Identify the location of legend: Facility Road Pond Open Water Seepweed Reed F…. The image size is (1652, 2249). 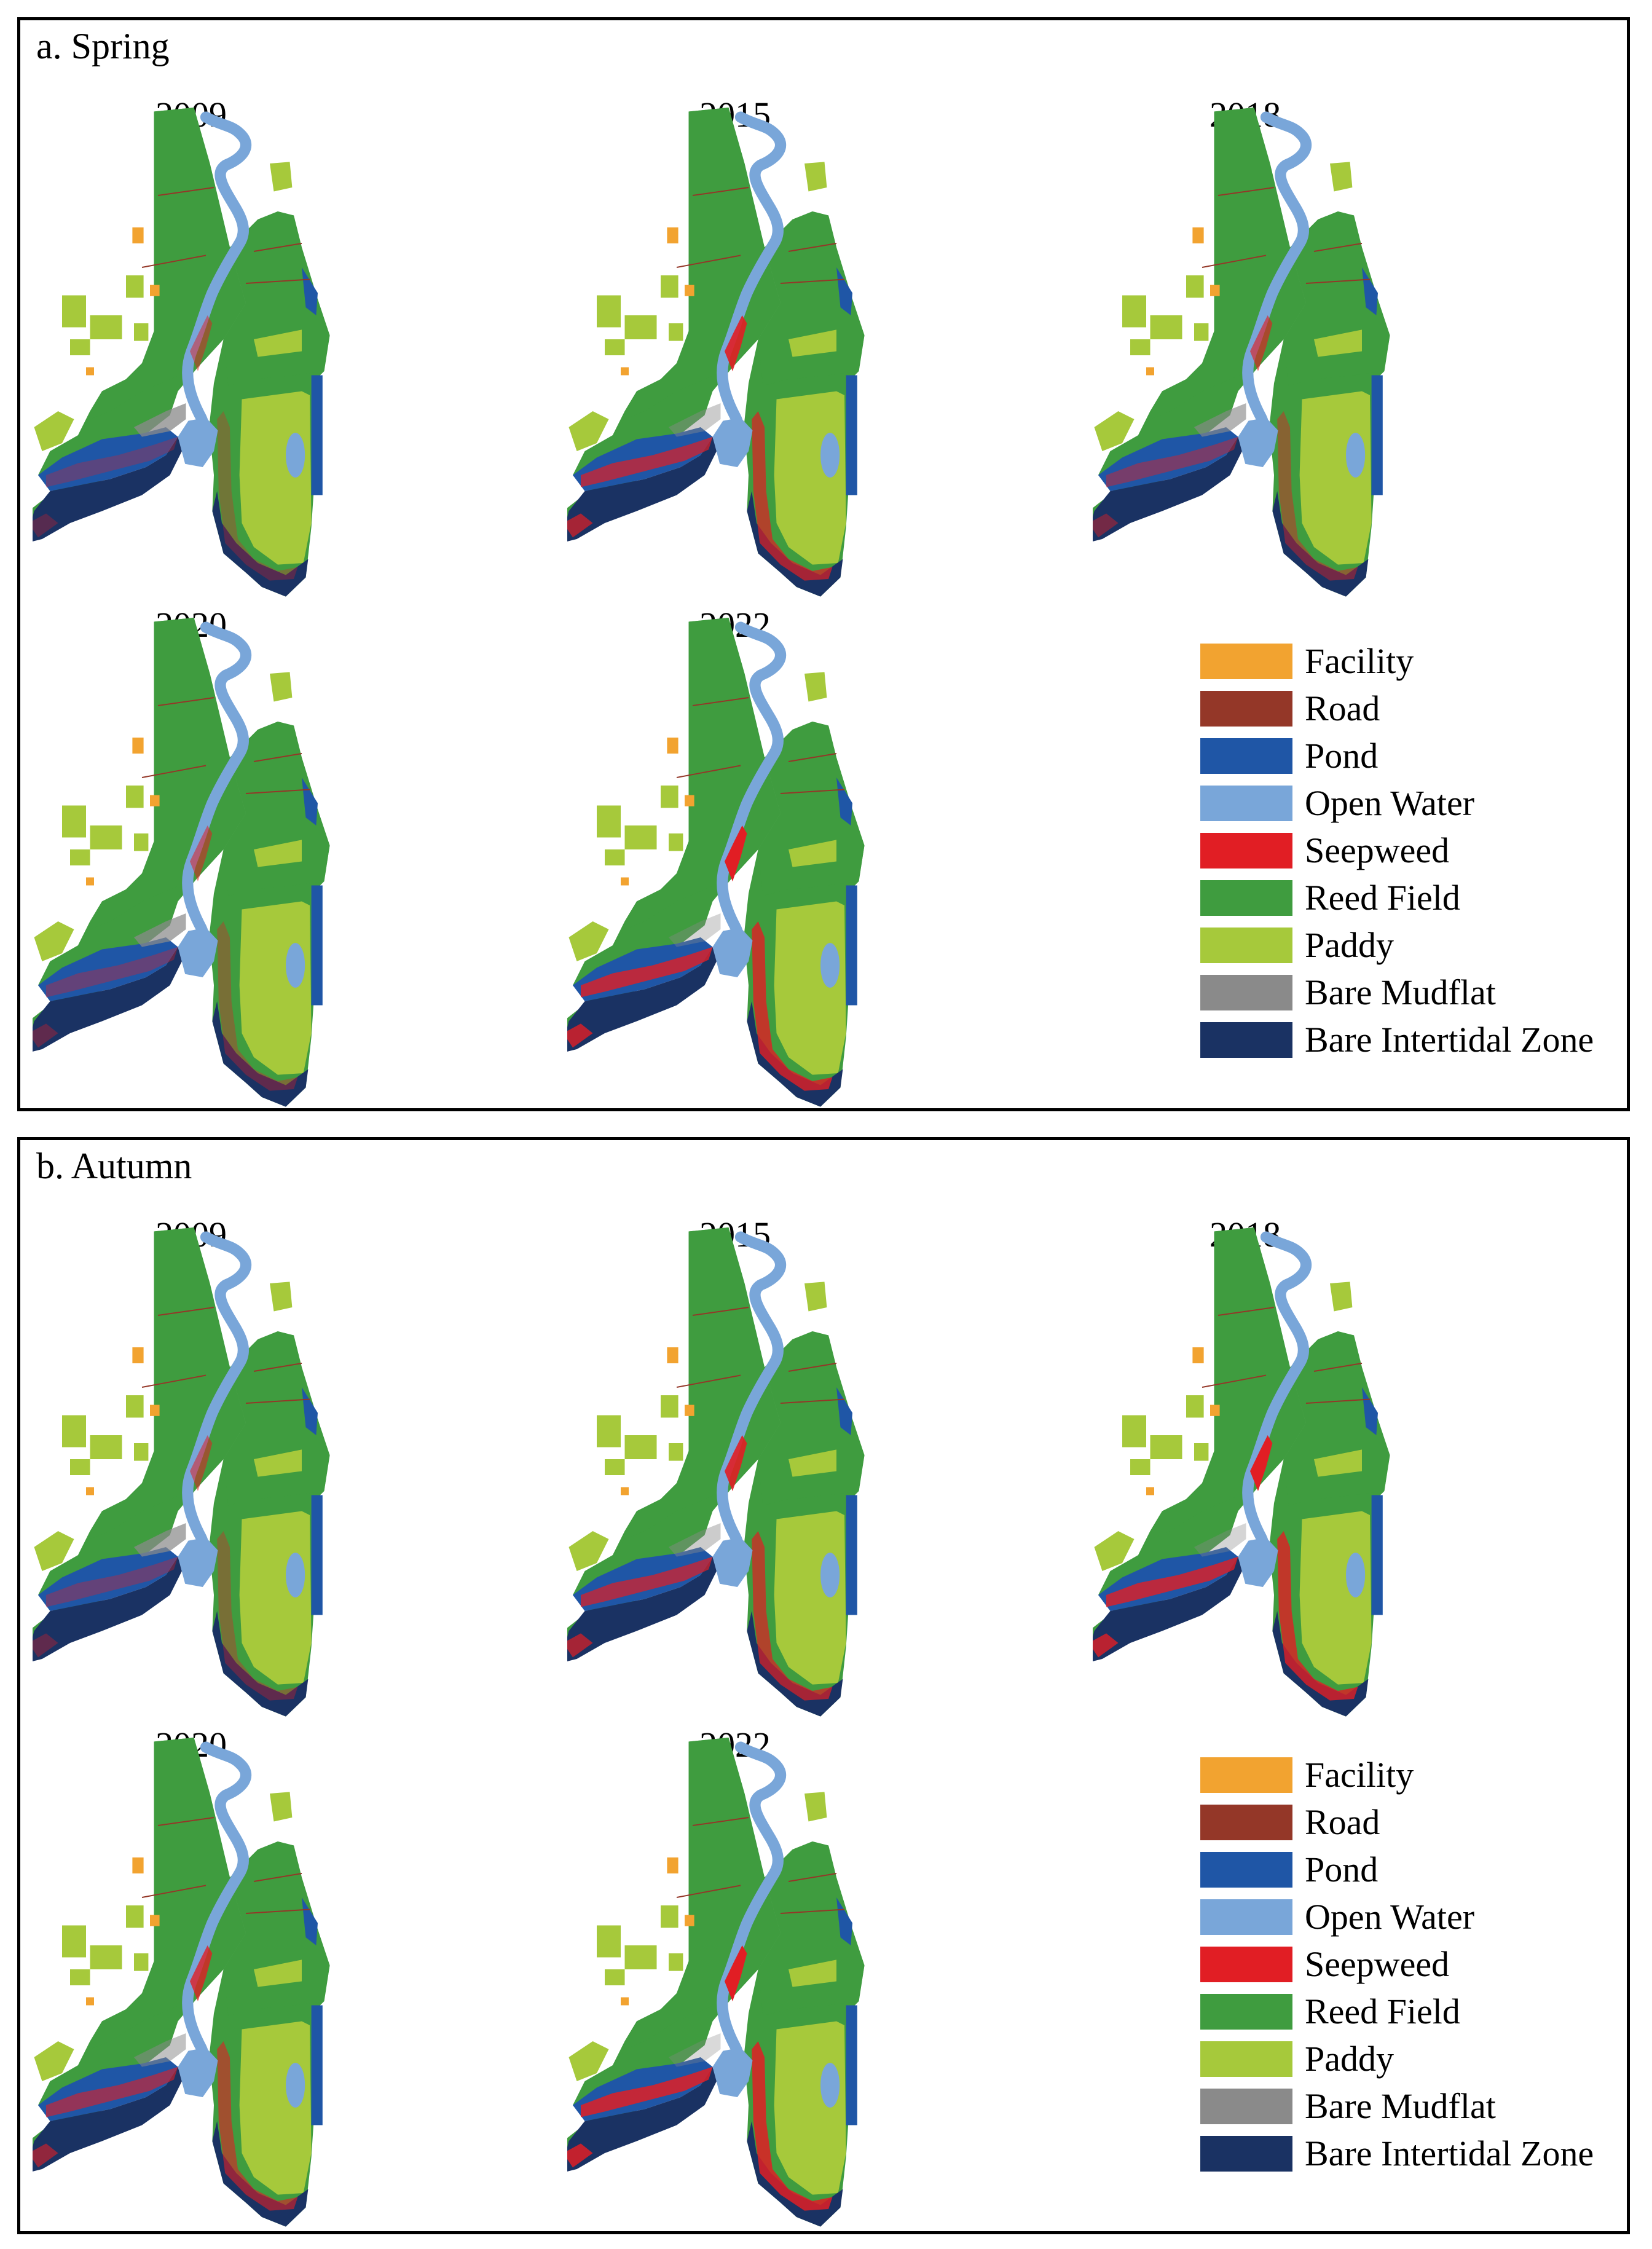
(1415, 856).